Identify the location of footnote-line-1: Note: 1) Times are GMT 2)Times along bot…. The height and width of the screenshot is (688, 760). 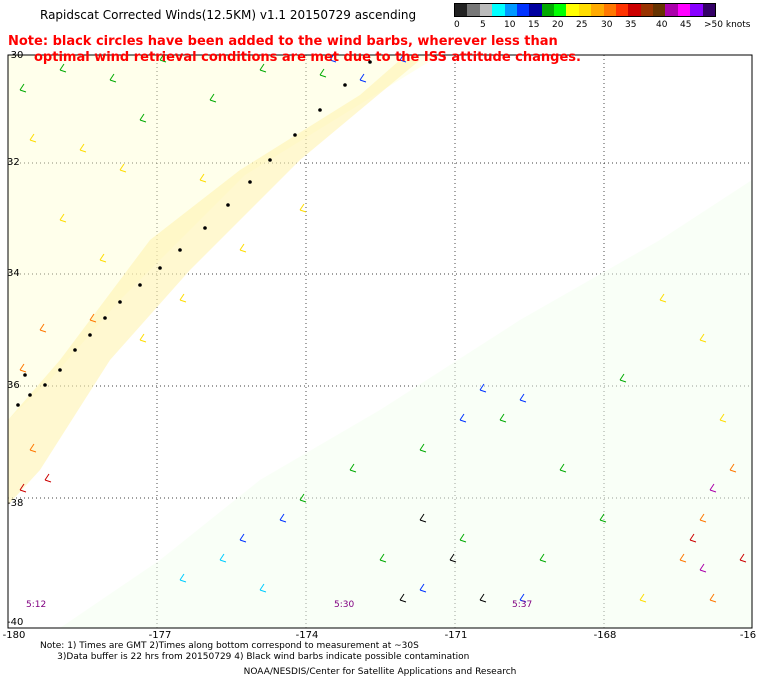
(229, 646).